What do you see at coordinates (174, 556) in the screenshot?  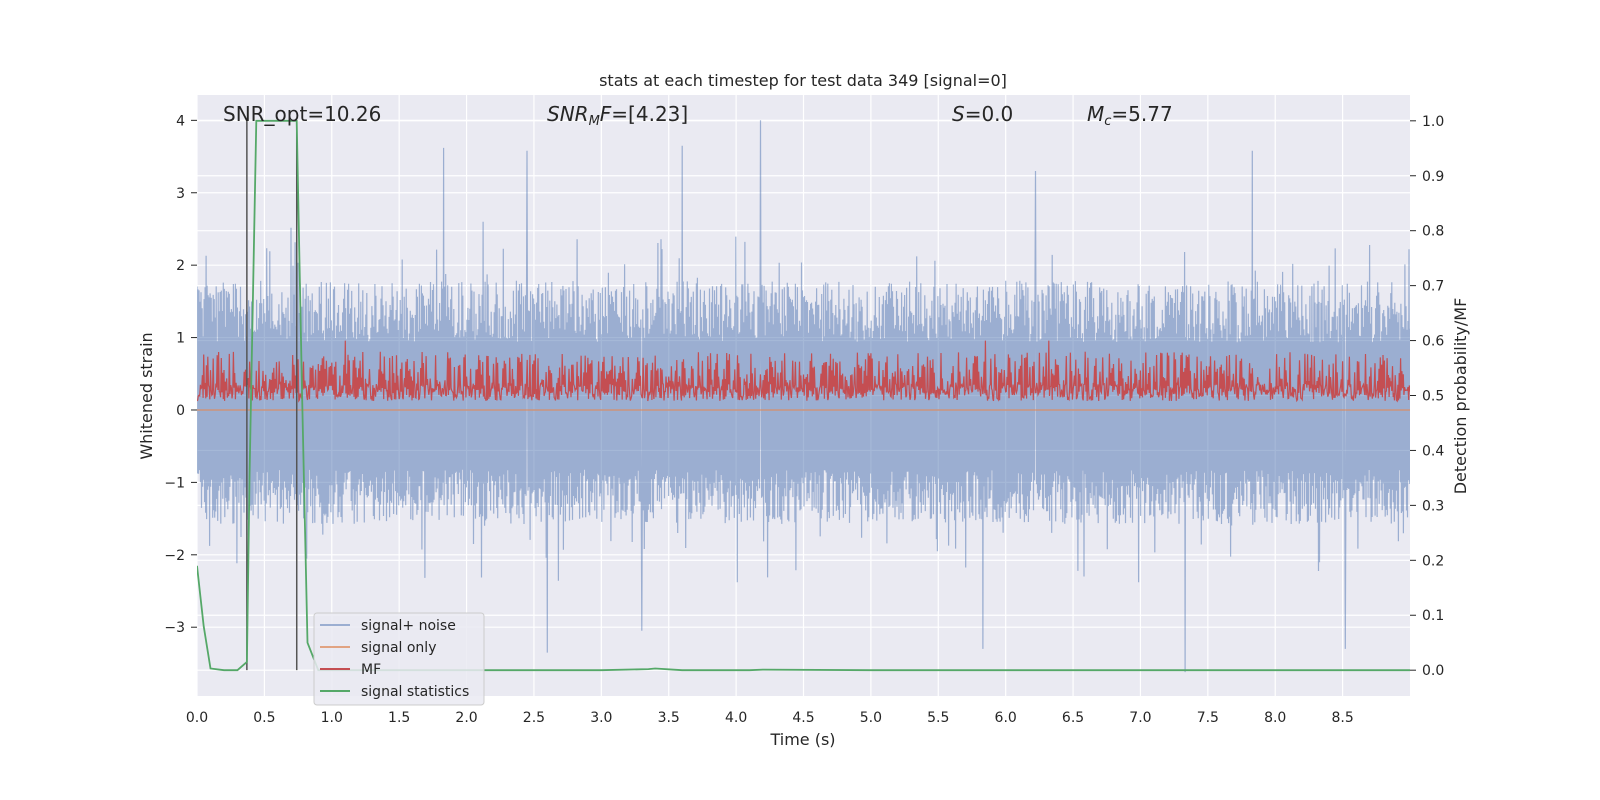 I see `y-tick-label: −2` at bounding box center [174, 556].